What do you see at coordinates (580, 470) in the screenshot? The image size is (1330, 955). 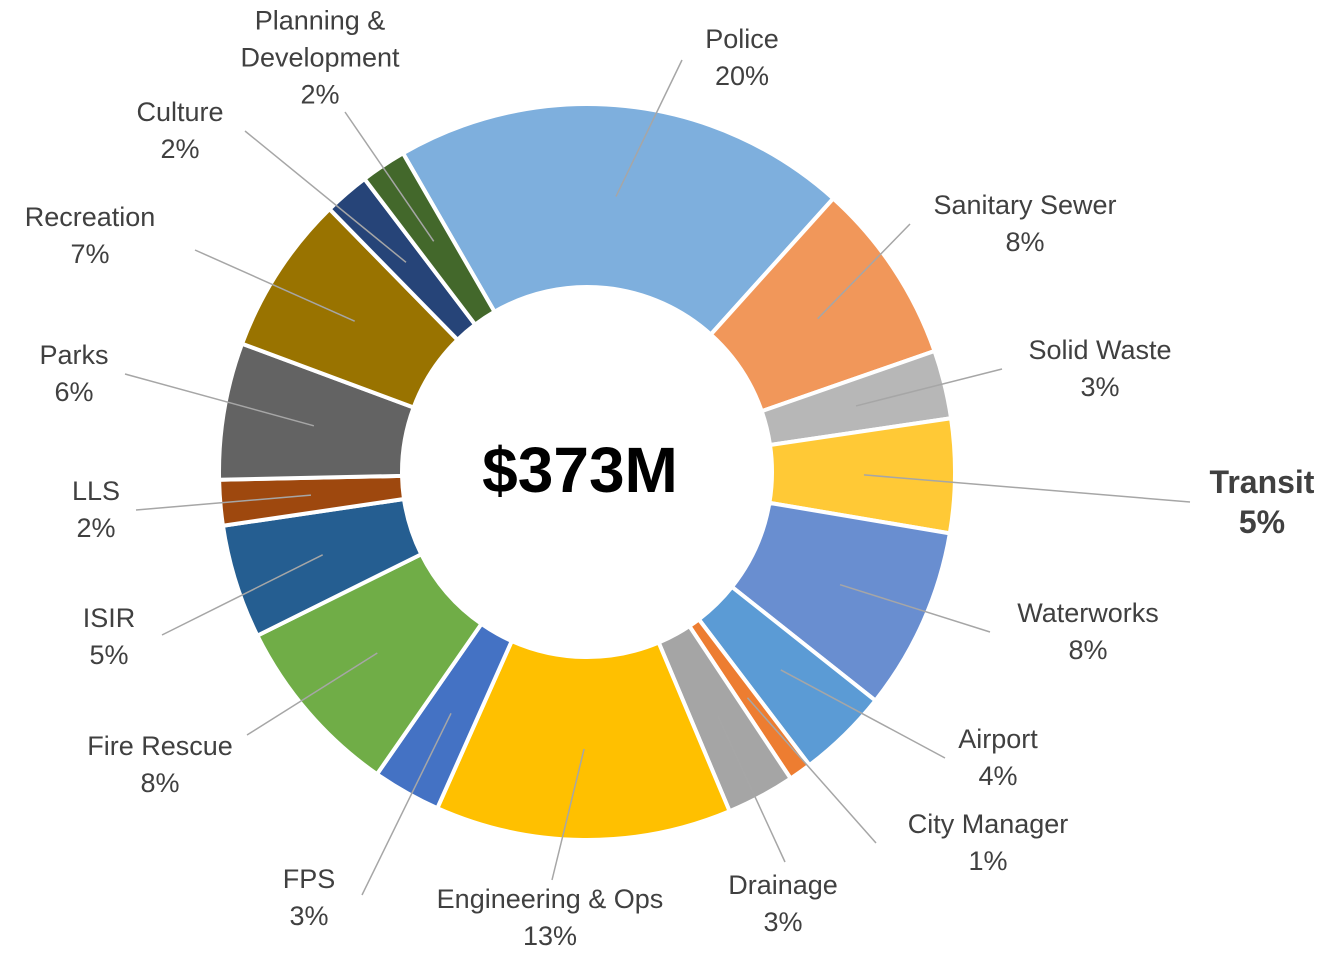 I see `center-label: $373M` at bounding box center [580, 470].